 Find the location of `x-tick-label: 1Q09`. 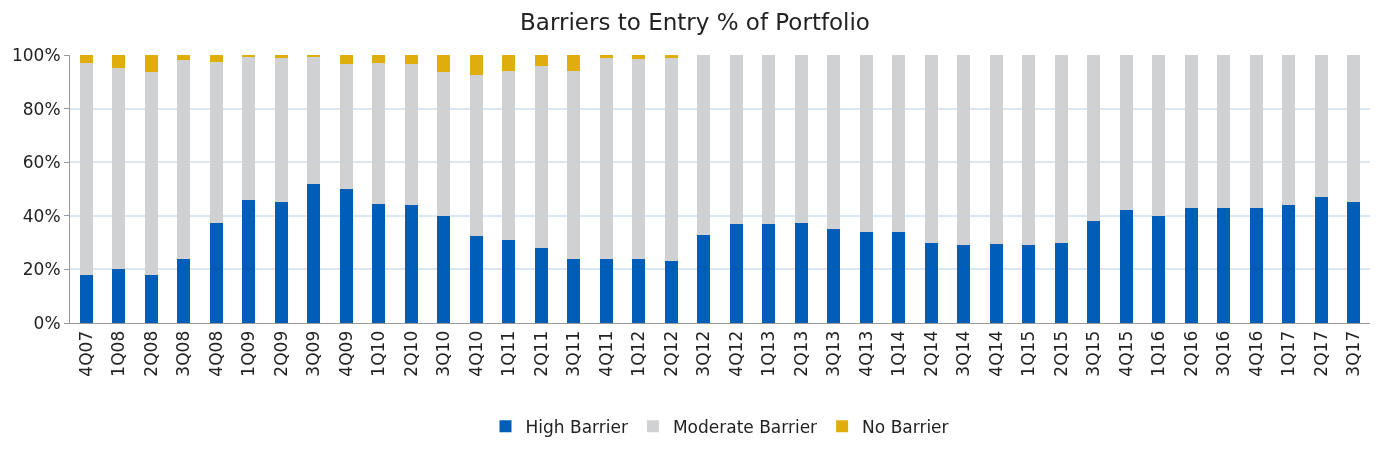

x-tick-label: 1Q09 is located at coordinates (248, 353).